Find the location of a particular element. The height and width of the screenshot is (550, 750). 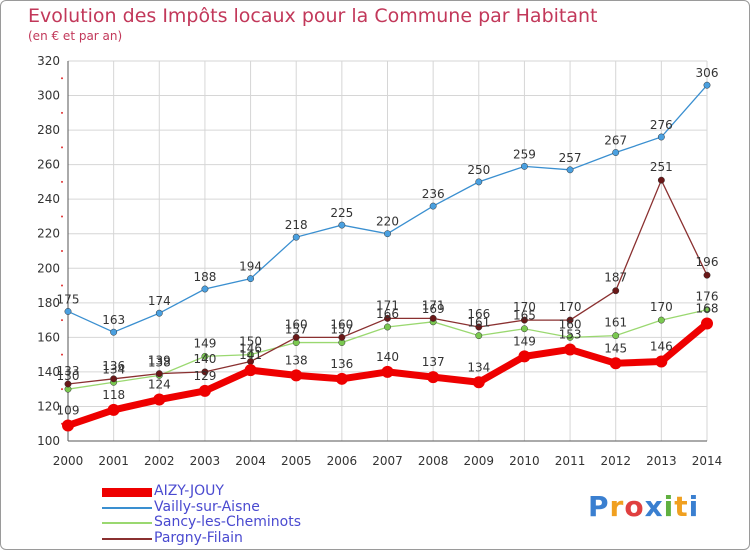

y-tick-label: 140 is located at coordinates (48, 372).